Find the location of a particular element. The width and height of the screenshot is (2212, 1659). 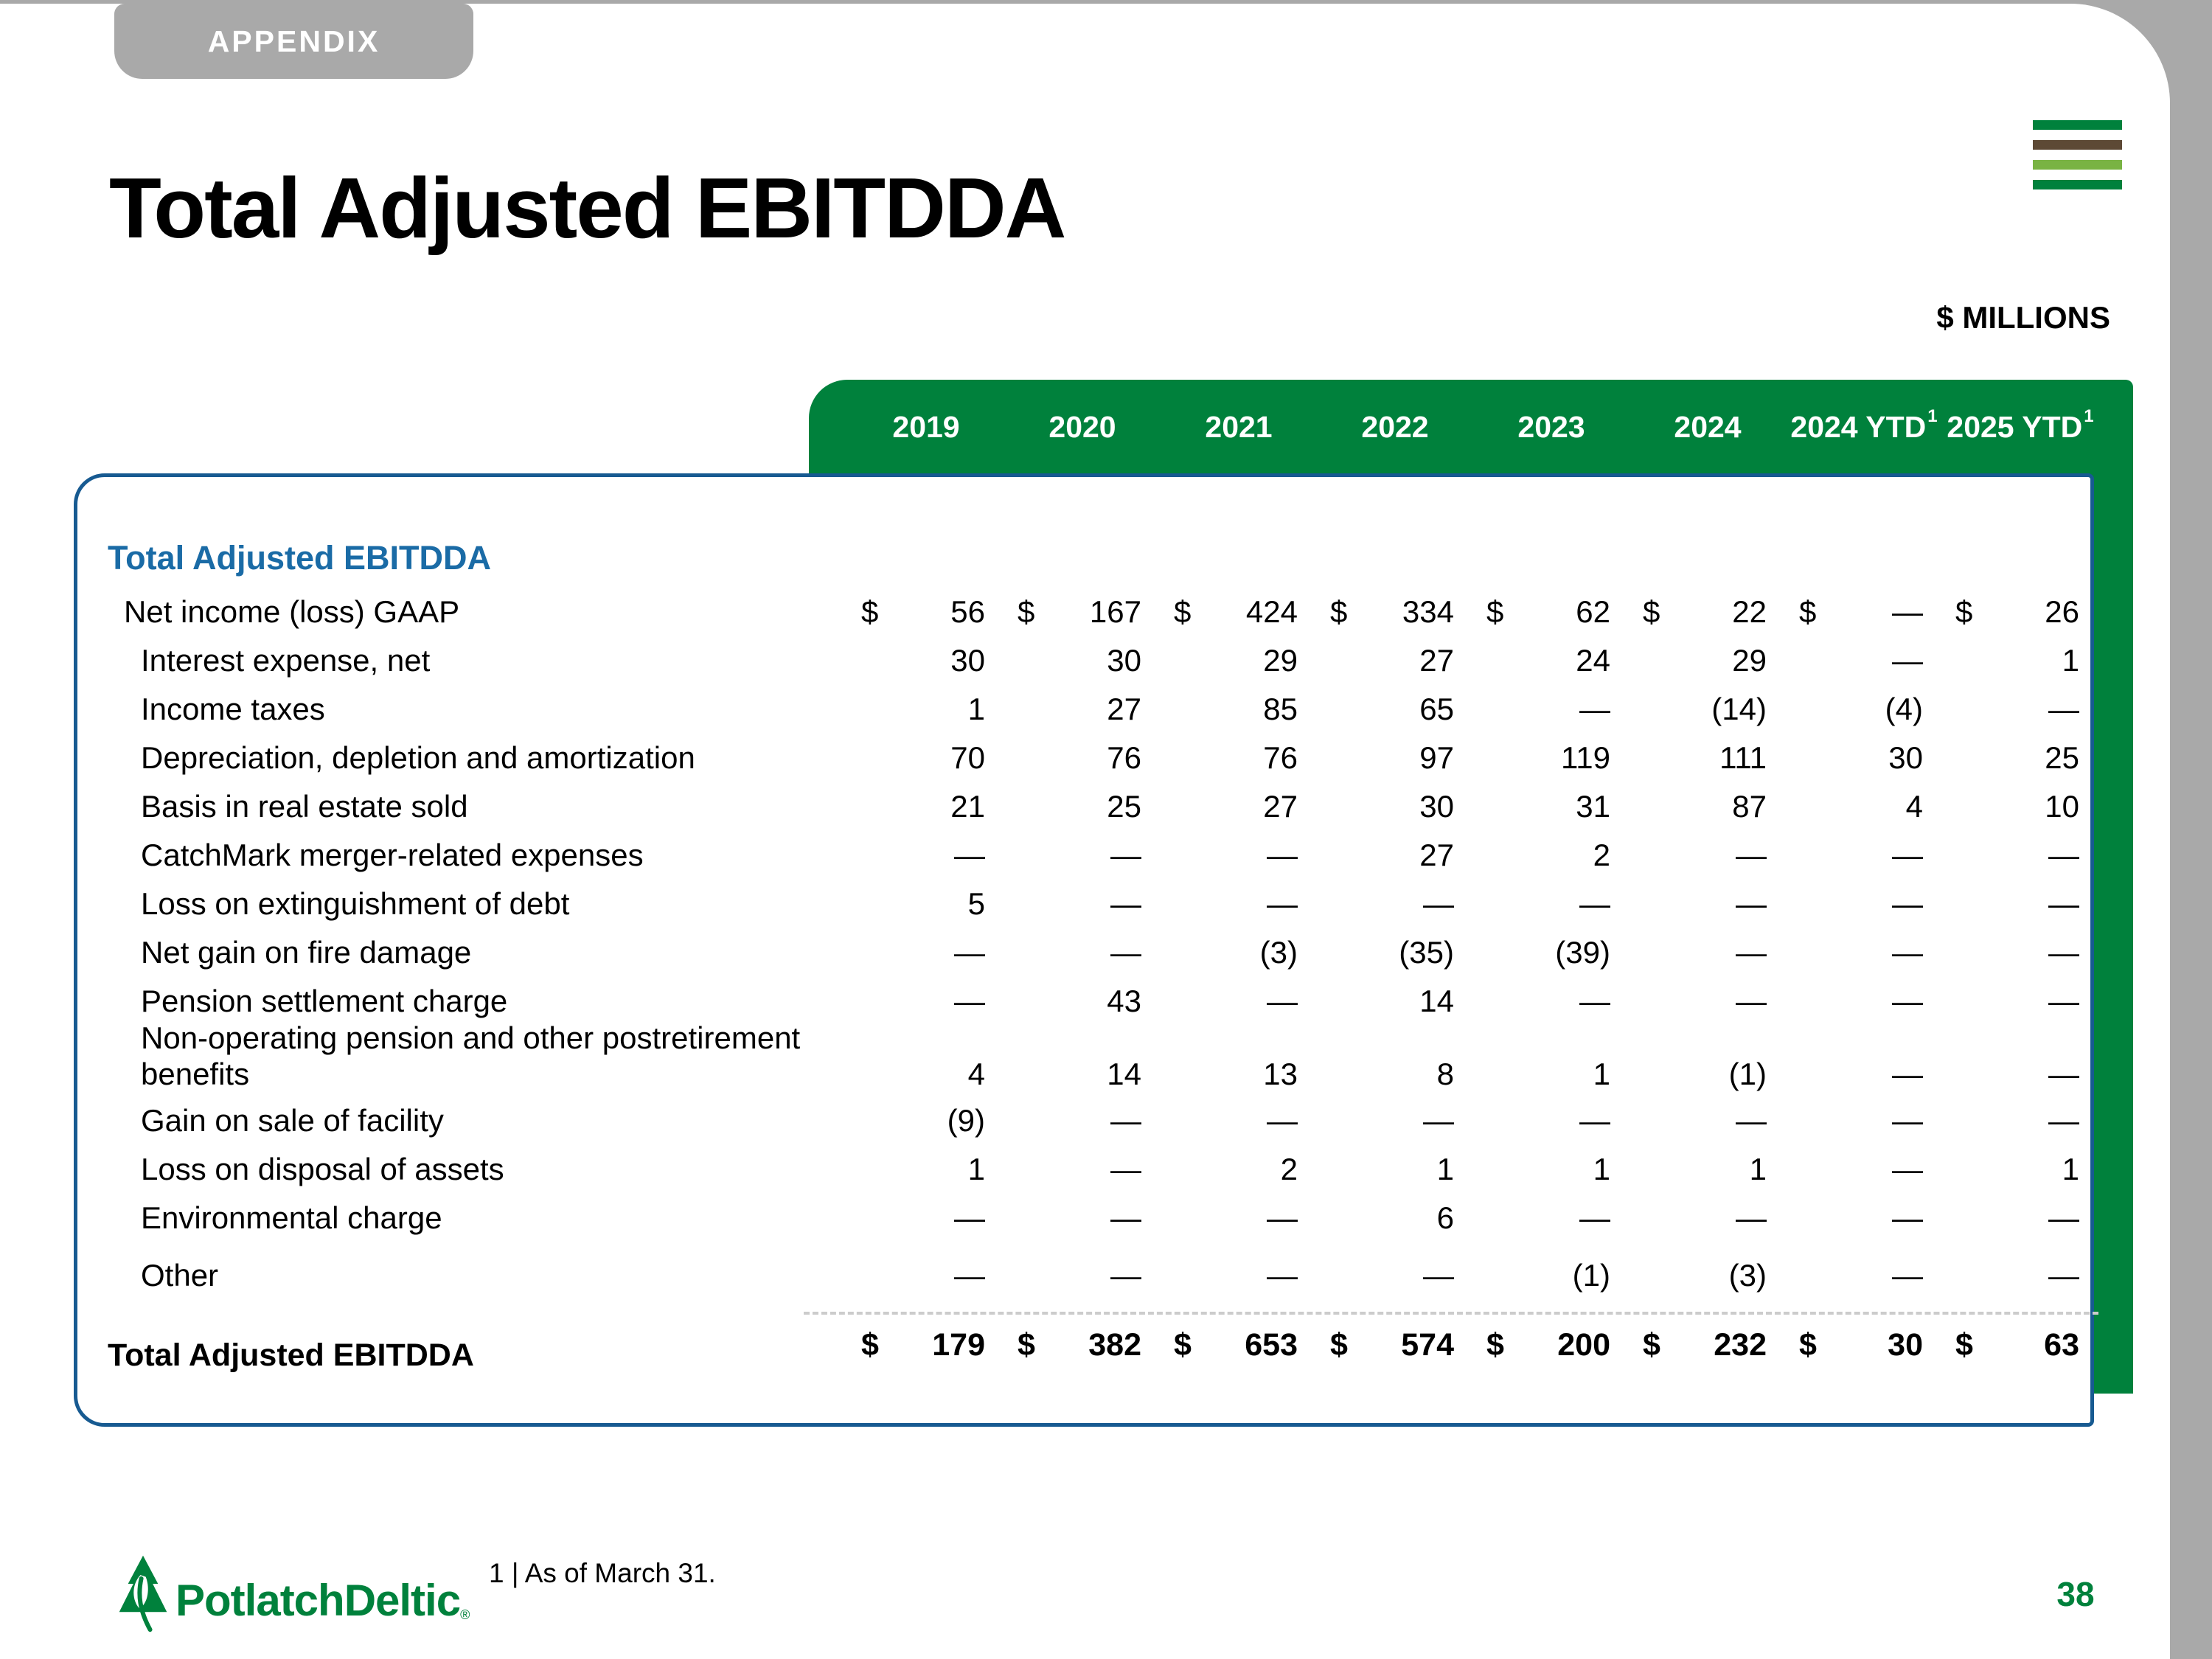

value-cell: $179 is located at coordinates (926, 1345).